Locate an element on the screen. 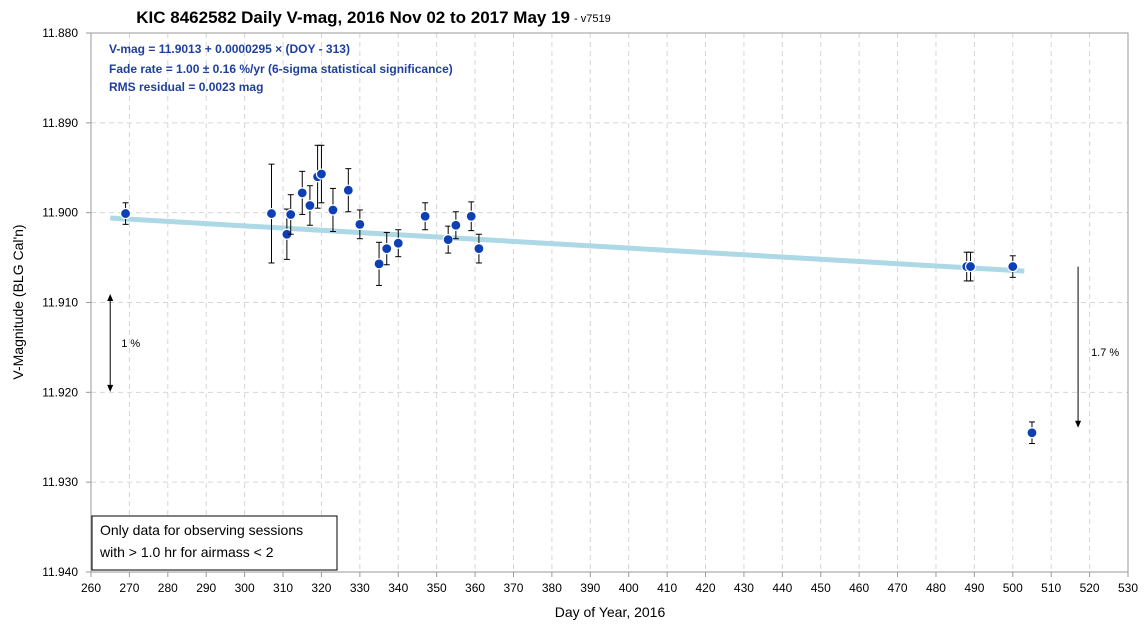 The height and width of the screenshot is (625, 1146). y-tick-label: 11.930 is located at coordinates (60, 482).